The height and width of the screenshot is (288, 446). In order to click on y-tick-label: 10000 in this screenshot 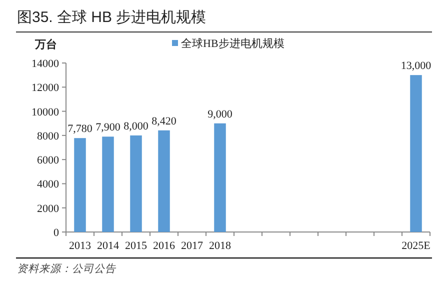, I will do `click(46, 112)`.